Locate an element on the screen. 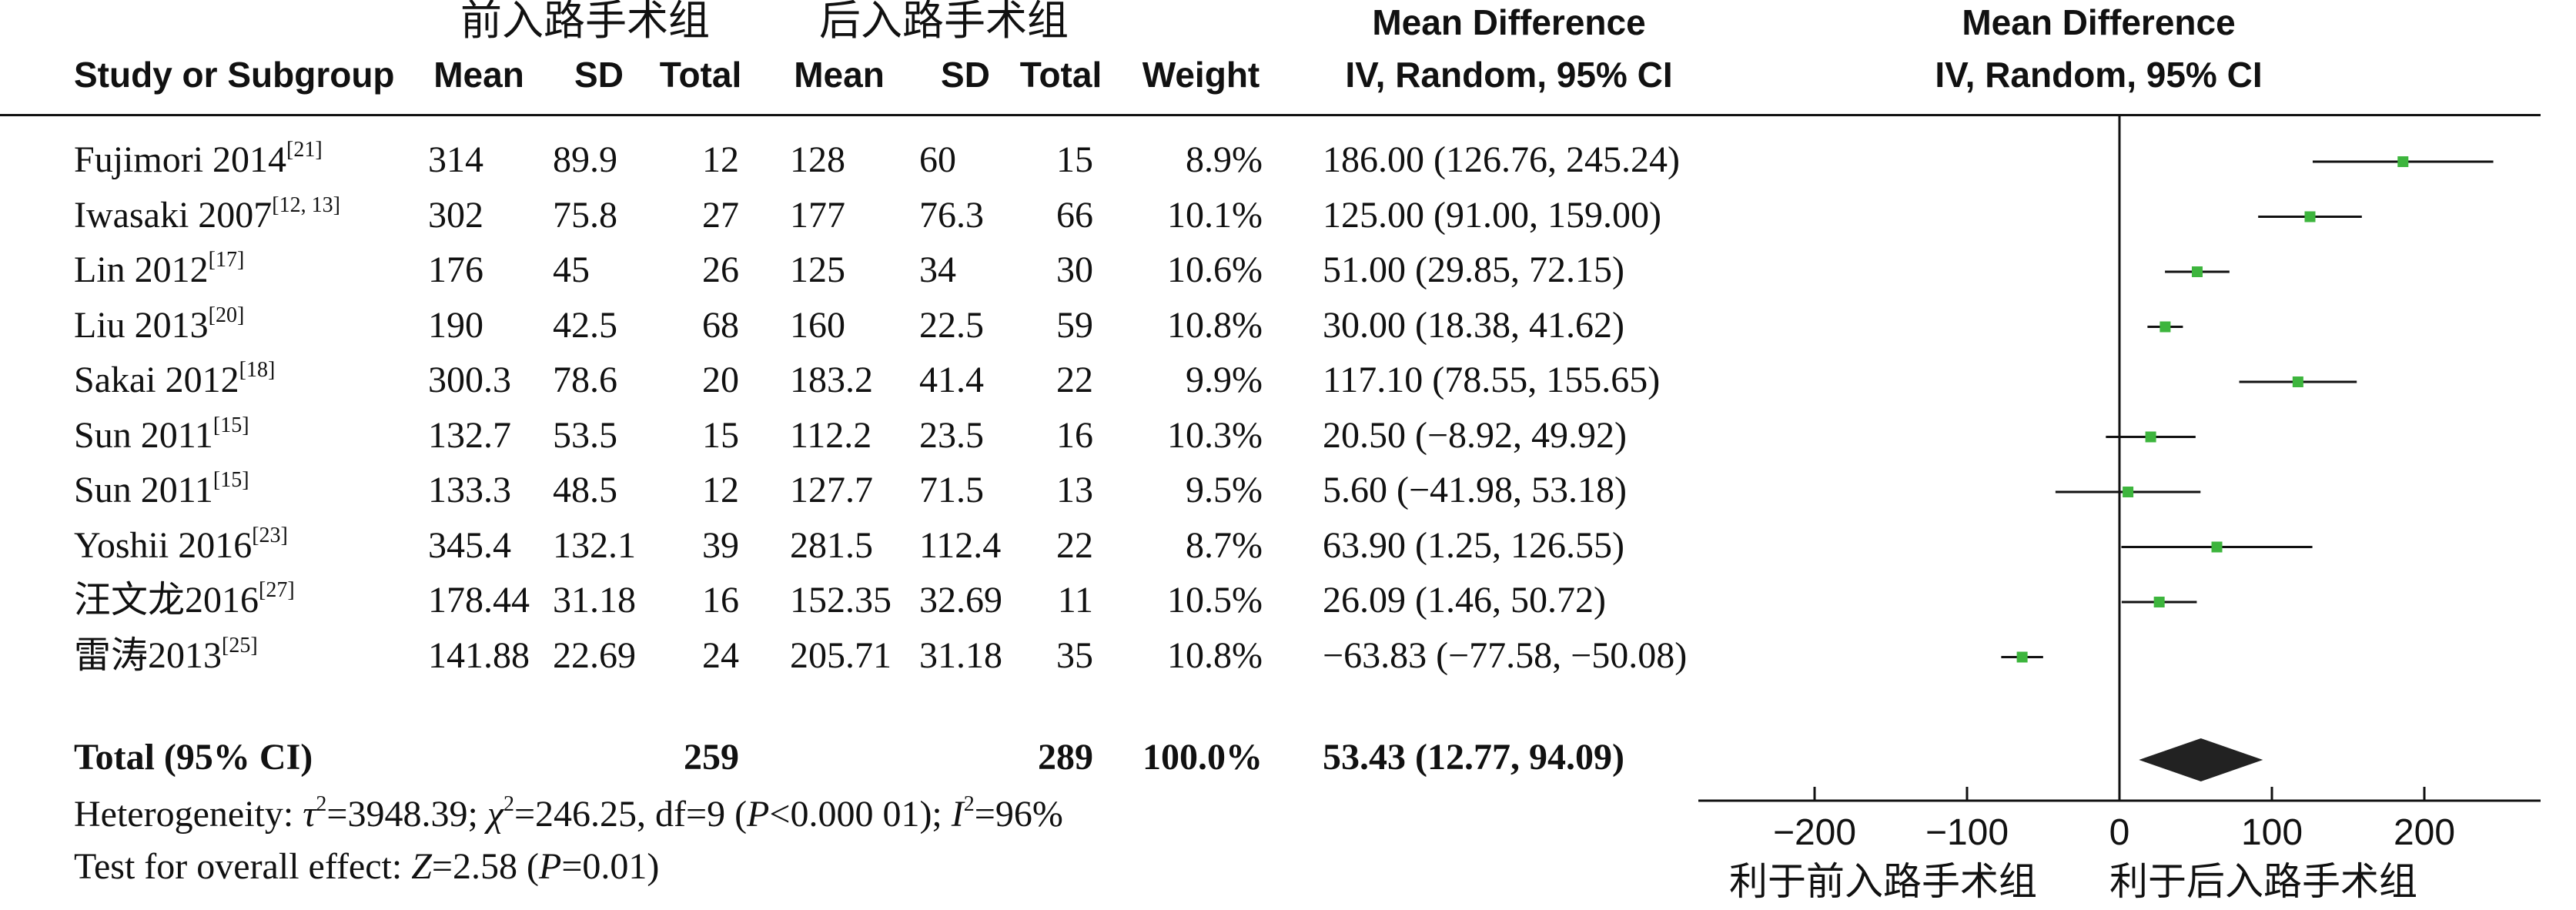 This screenshot has height=910, width=2576. study-name-cell: Fujimori 2014[21] is located at coordinates (199, 160).